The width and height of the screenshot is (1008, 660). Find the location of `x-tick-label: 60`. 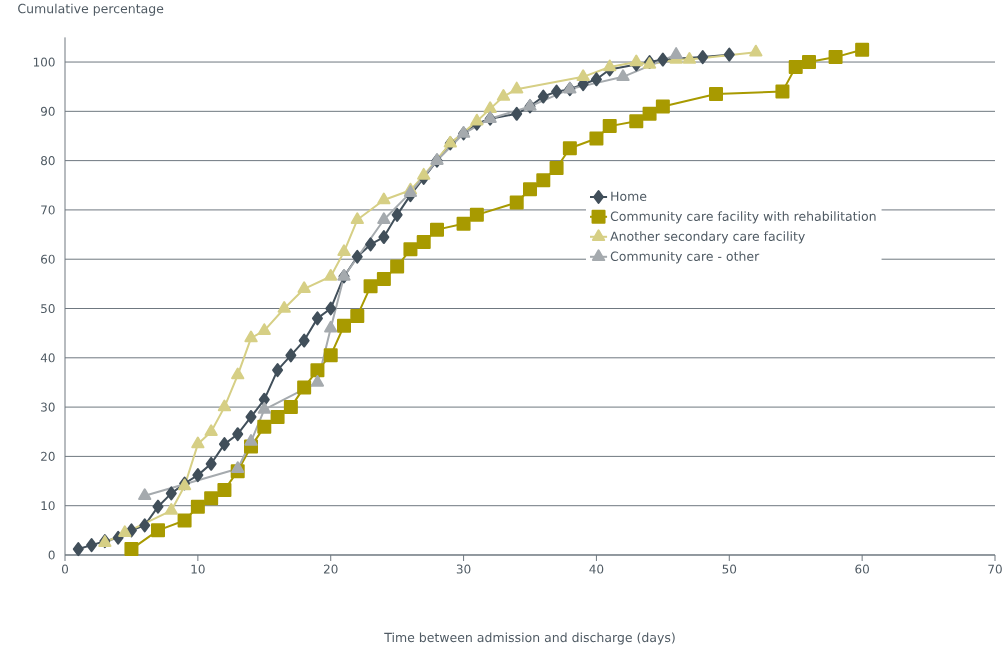

x-tick-label: 60 is located at coordinates (862, 569).